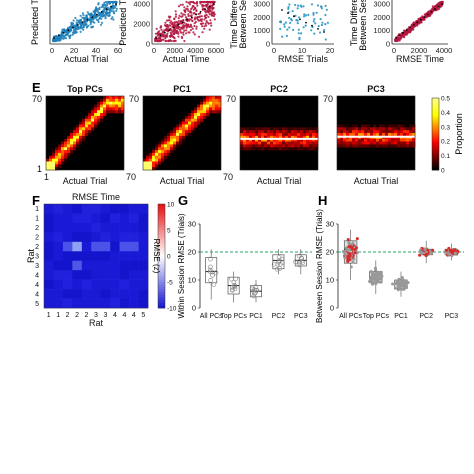  I want to click on x-tick-label: 1, so click(46, 177).